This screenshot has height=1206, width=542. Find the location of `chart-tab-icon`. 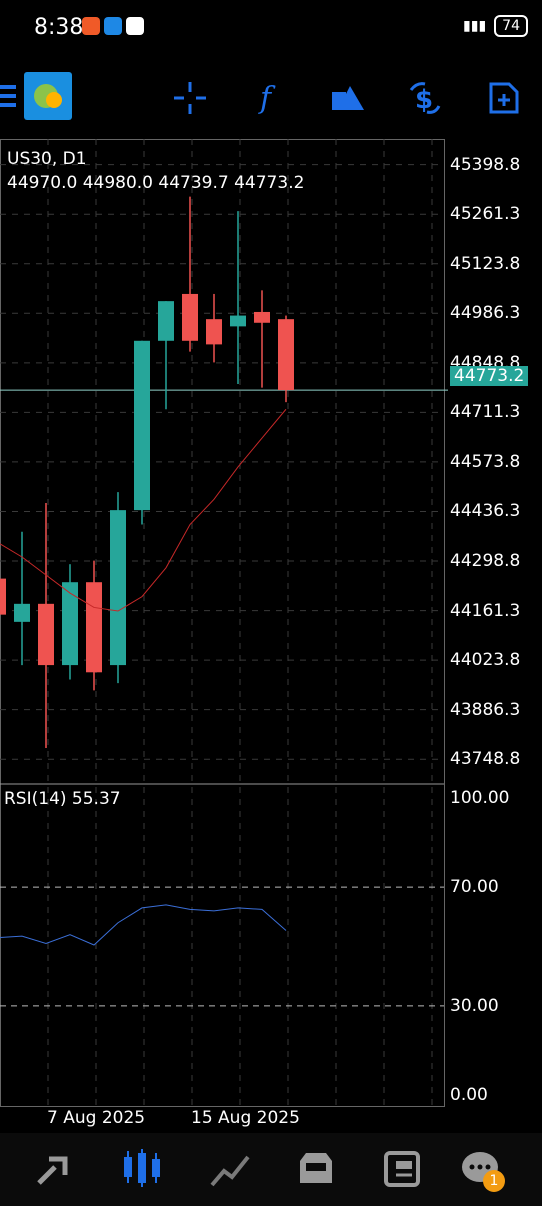

chart-tab-icon is located at coordinates (142, 1169).